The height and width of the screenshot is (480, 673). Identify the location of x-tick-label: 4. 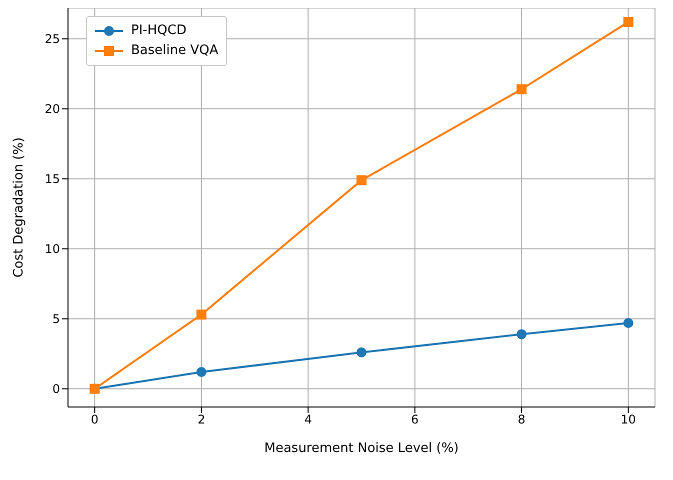
(308, 419).